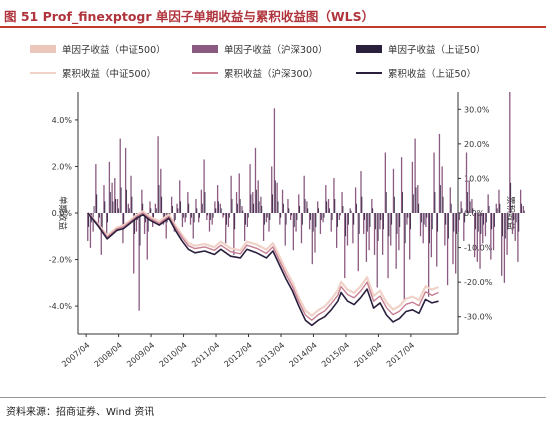 Image resolution: width=546 pixels, height=426 pixels. What do you see at coordinates (108, 355) in the screenshot?
I see `x-tick-label: 2008/04` at bounding box center [108, 355].